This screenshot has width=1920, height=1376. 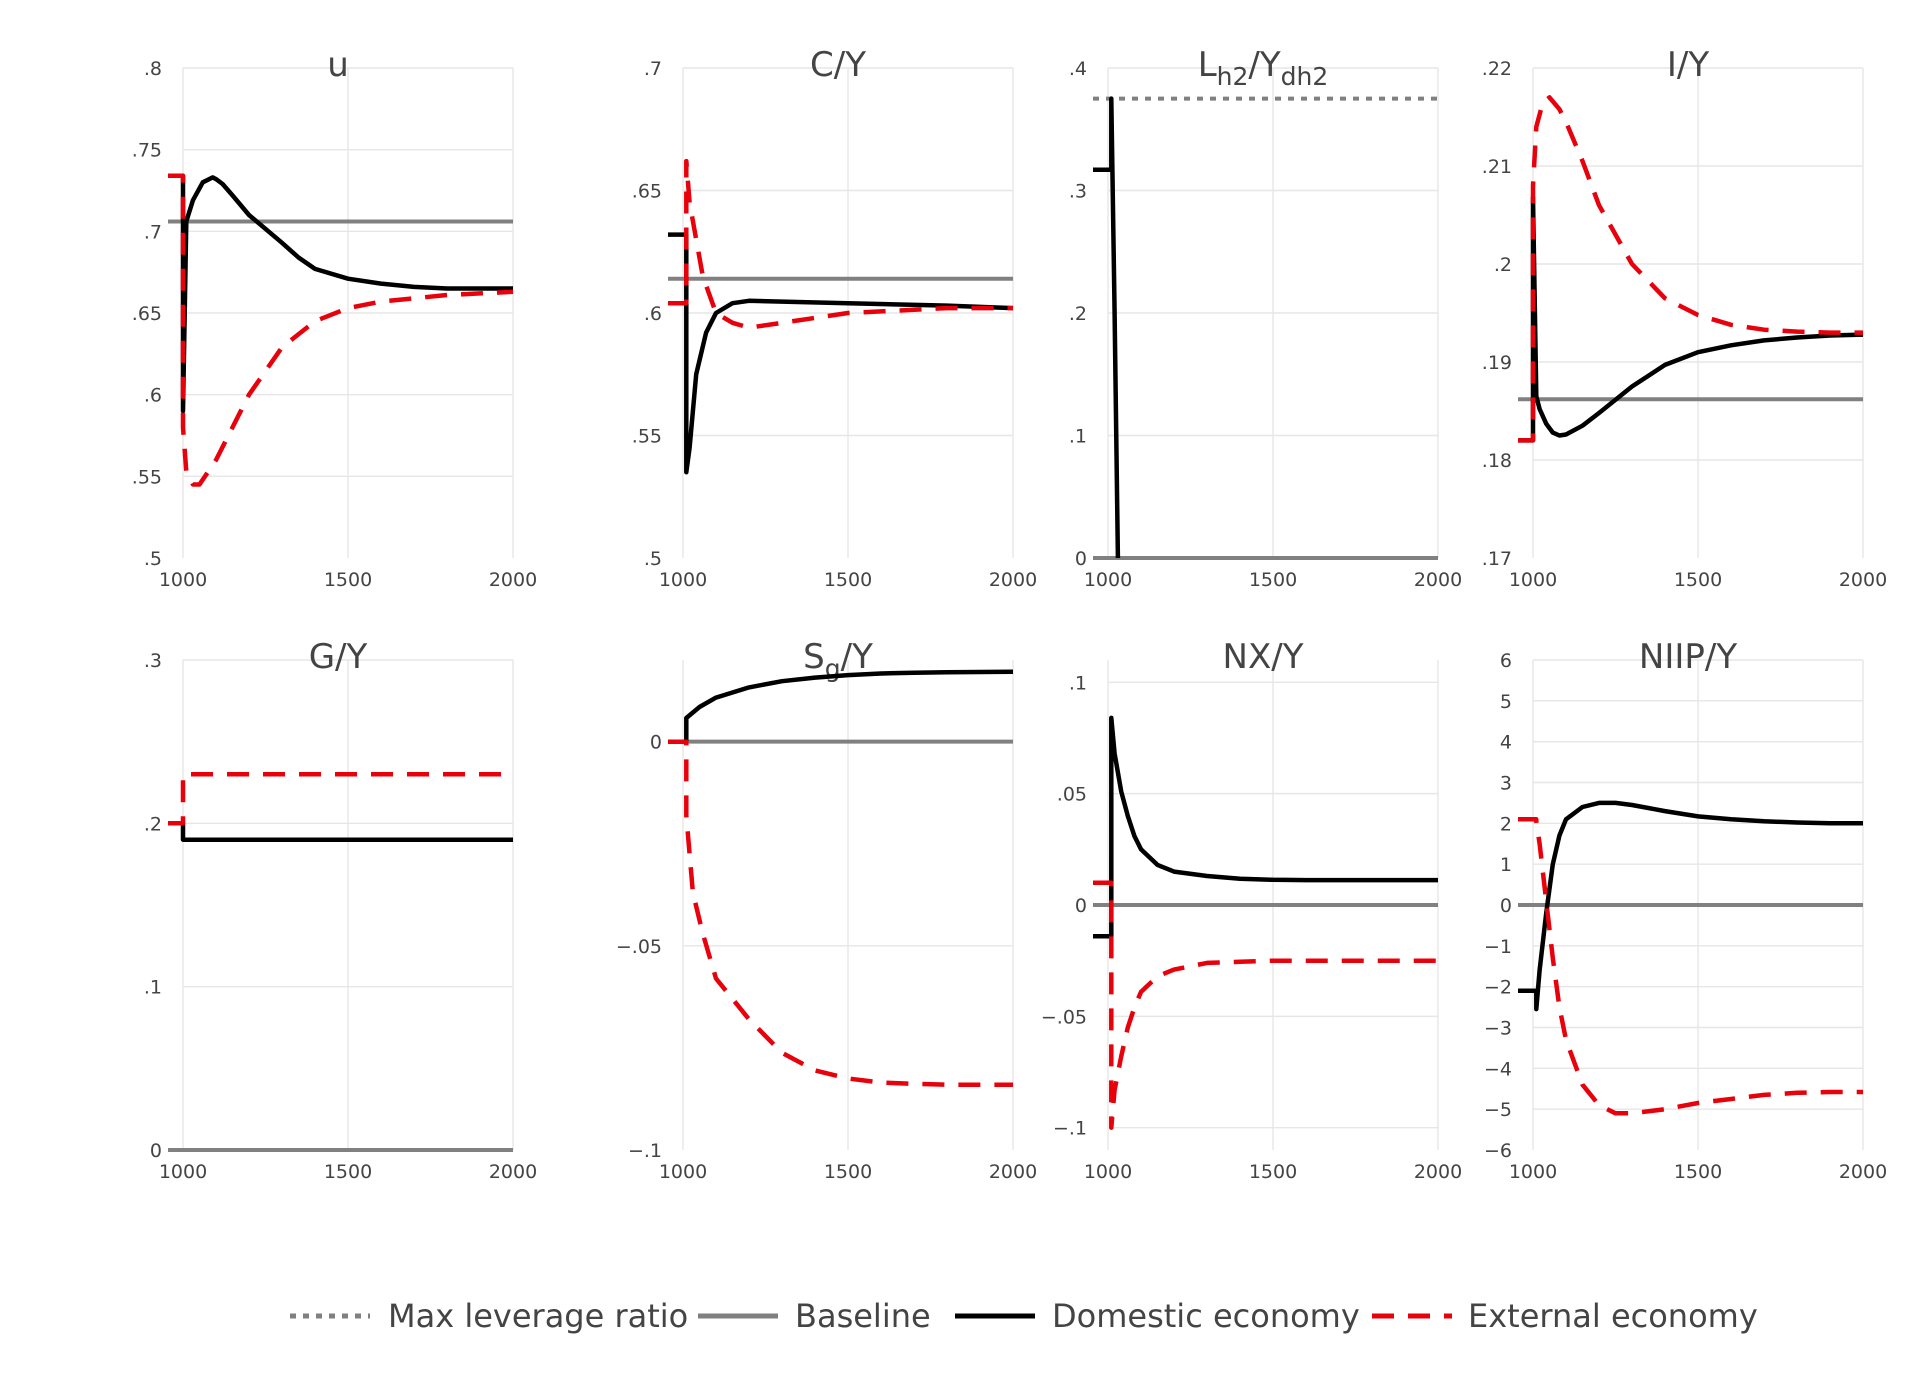 What do you see at coordinates (1263, 657) in the screenshot?
I see `panel-title: NX/Y` at bounding box center [1263, 657].